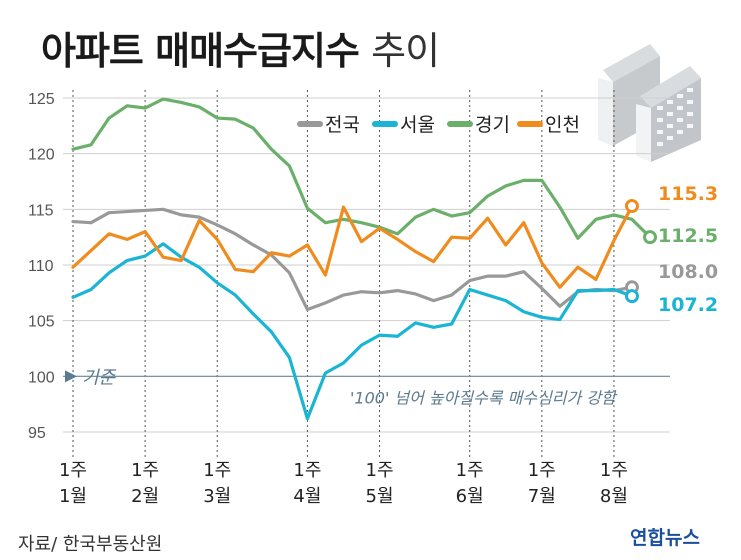 The image size is (741, 560). Describe the element at coordinates (405, 51) in the screenshot. I see `title-sub-text: 추이` at that location.